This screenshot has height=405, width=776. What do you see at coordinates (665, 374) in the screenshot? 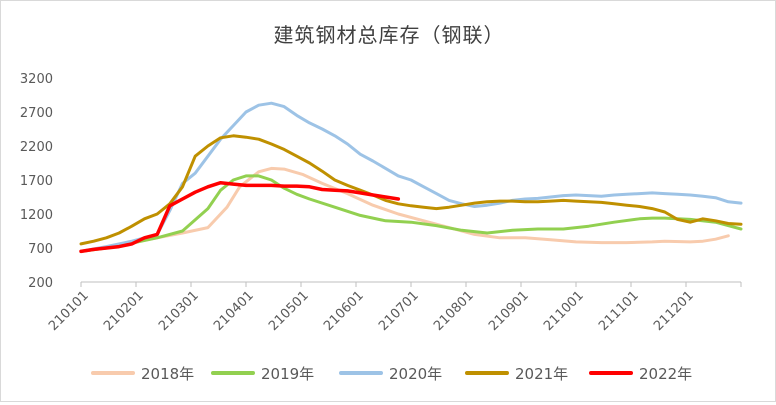
I see `legend-label: 2022年` at bounding box center [665, 374].